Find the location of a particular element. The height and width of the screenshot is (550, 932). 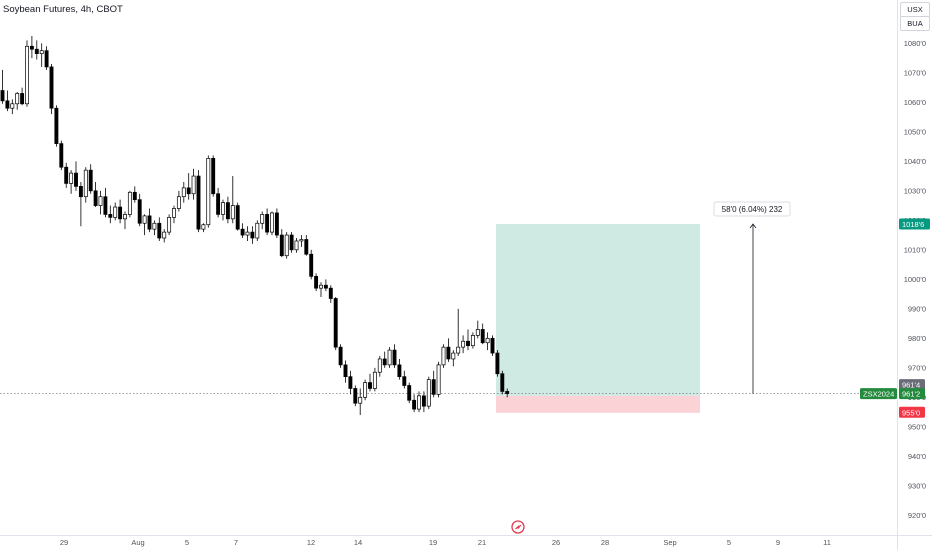

y-tick-label: 1060'0 is located at coordinates (915, 102).